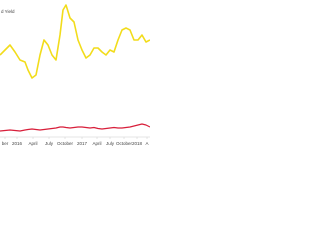  Describe the element at coordinates (17, 143) in the screenshot. I see `x-tick-label: 2016` at that location.